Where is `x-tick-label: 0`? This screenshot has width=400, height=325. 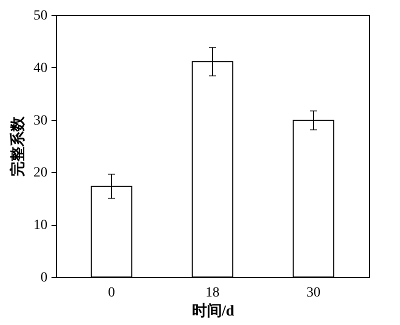 x-tick-label: 0 is located at coordinates (112, 293).